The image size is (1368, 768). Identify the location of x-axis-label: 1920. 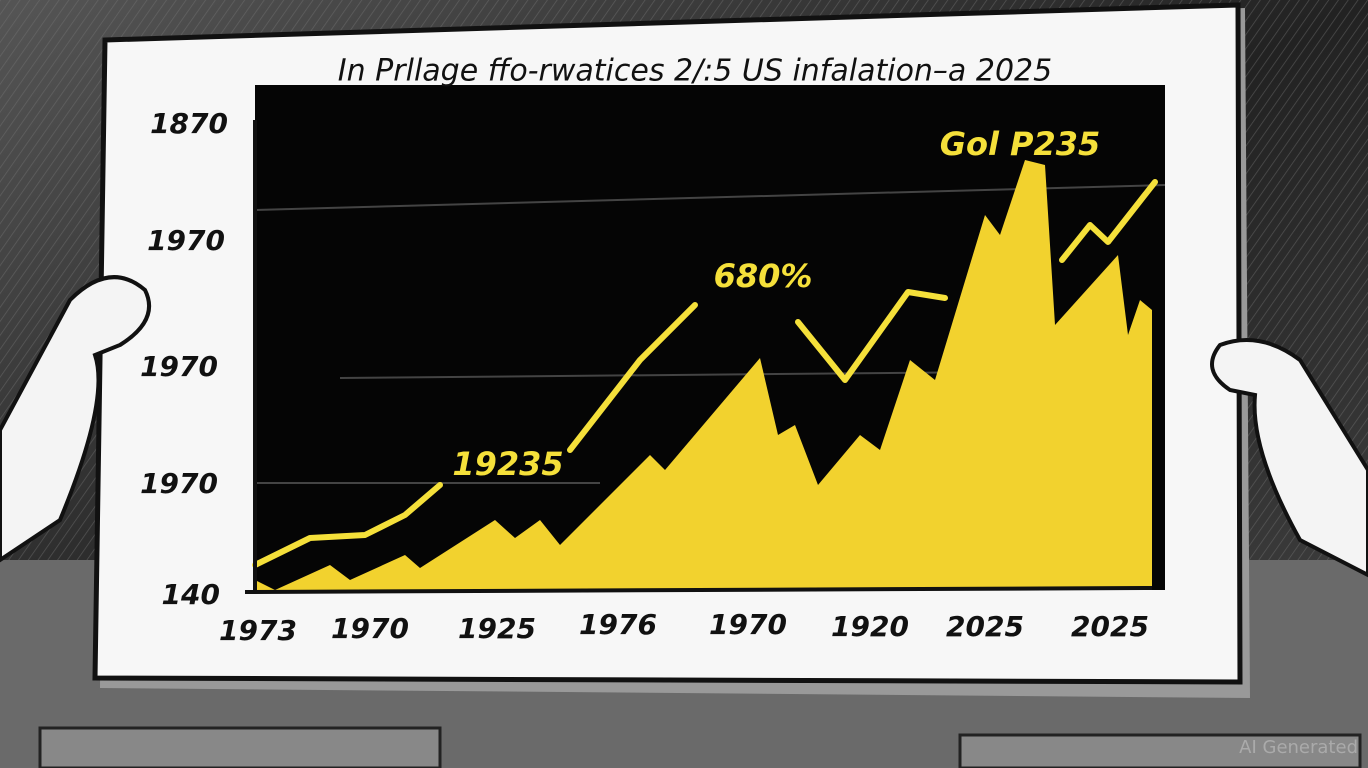
(870, 626).